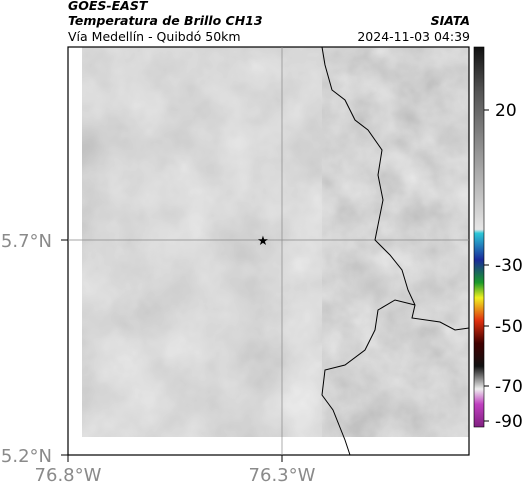  I want to click on title: GOES-EAST, so click(108, 6).